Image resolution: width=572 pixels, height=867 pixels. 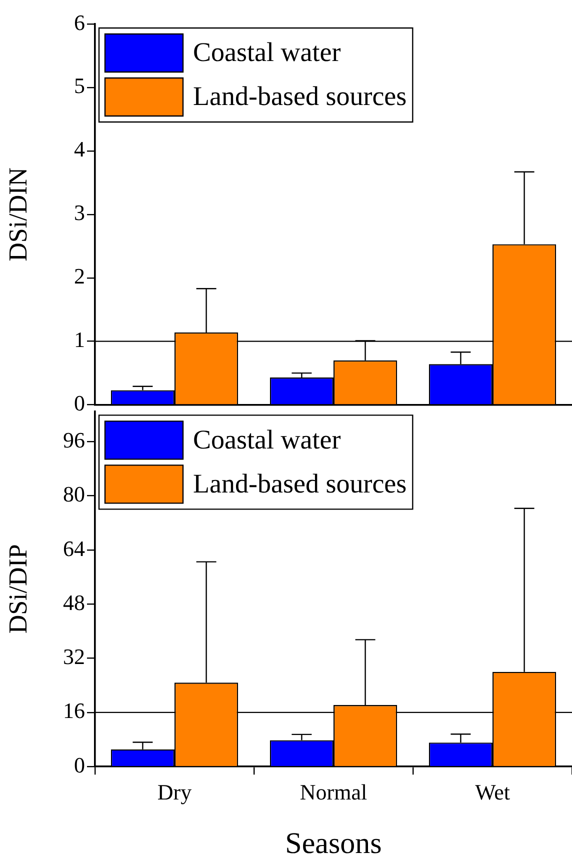 What do you see at coordinates (74, 711) in the screenshot?
I see `y-tick-label: 16` at bounding box center [74, 711].